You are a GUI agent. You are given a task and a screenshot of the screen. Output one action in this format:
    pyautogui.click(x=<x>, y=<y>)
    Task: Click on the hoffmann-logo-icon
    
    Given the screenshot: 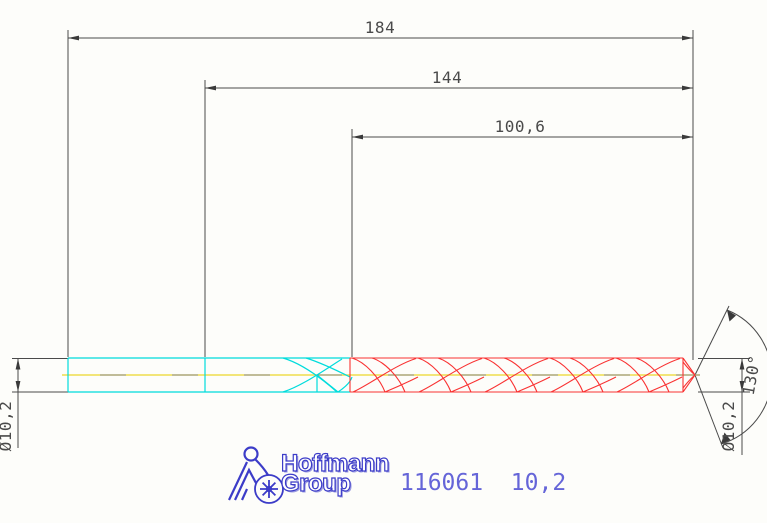 What is the action you would take?
    pyautogui.click(x=256, y=475)
    